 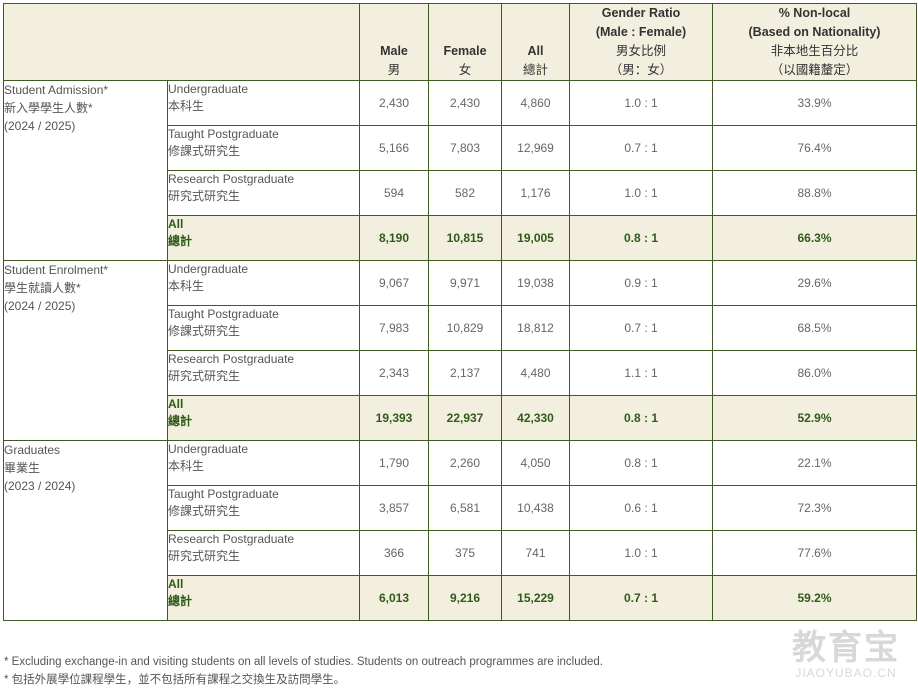 What do you see at coordinates (465, 373) in the screenshot?
I see `cell-female: 2,137` at bounding box center [465, 373].